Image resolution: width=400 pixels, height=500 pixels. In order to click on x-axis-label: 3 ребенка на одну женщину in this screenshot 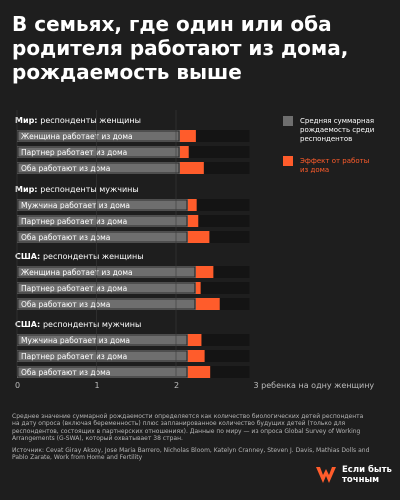, I will do `click(314, 385)`.